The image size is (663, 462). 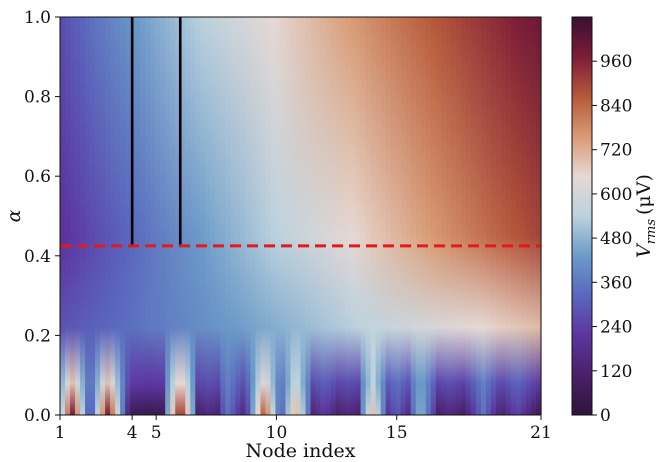 I want to click on colorbar-tick-label: 600, so click(x=616, y=195).